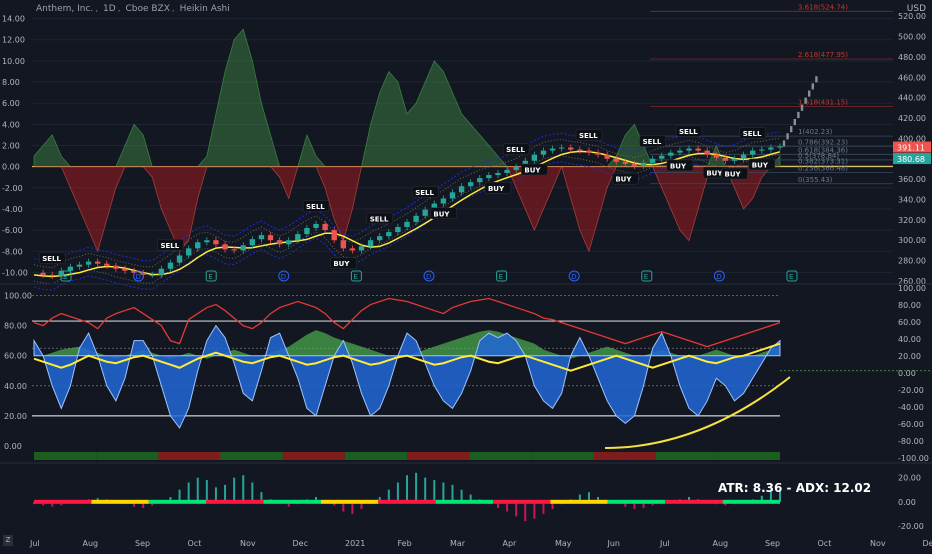 Image resolution: width=932 pixels, height=554 pixels. I want to click on osc-right-tick: 80.00, so click(909, 305).